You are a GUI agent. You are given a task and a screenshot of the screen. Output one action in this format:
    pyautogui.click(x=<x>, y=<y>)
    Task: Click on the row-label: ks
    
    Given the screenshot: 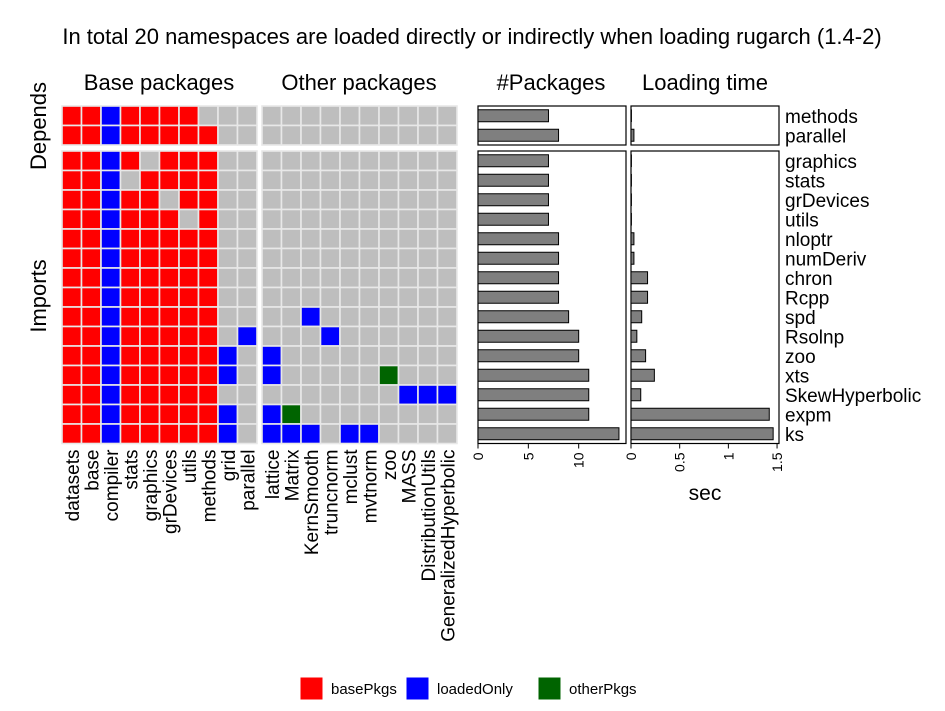 What is the action you would take?
    pyautogui.click(x=794, y=435)
    